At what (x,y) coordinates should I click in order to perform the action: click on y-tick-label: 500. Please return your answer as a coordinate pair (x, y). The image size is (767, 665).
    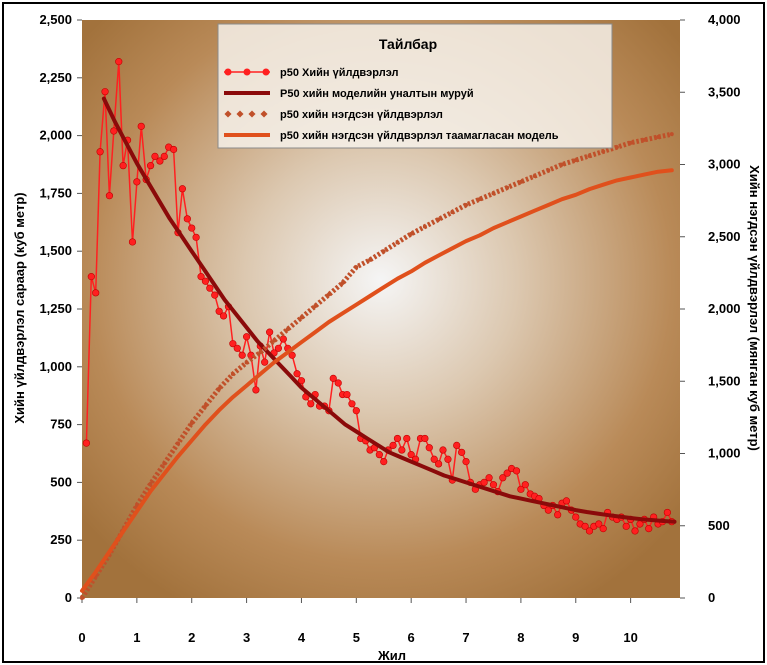
    Looking at the image, I should click on (61, 481).